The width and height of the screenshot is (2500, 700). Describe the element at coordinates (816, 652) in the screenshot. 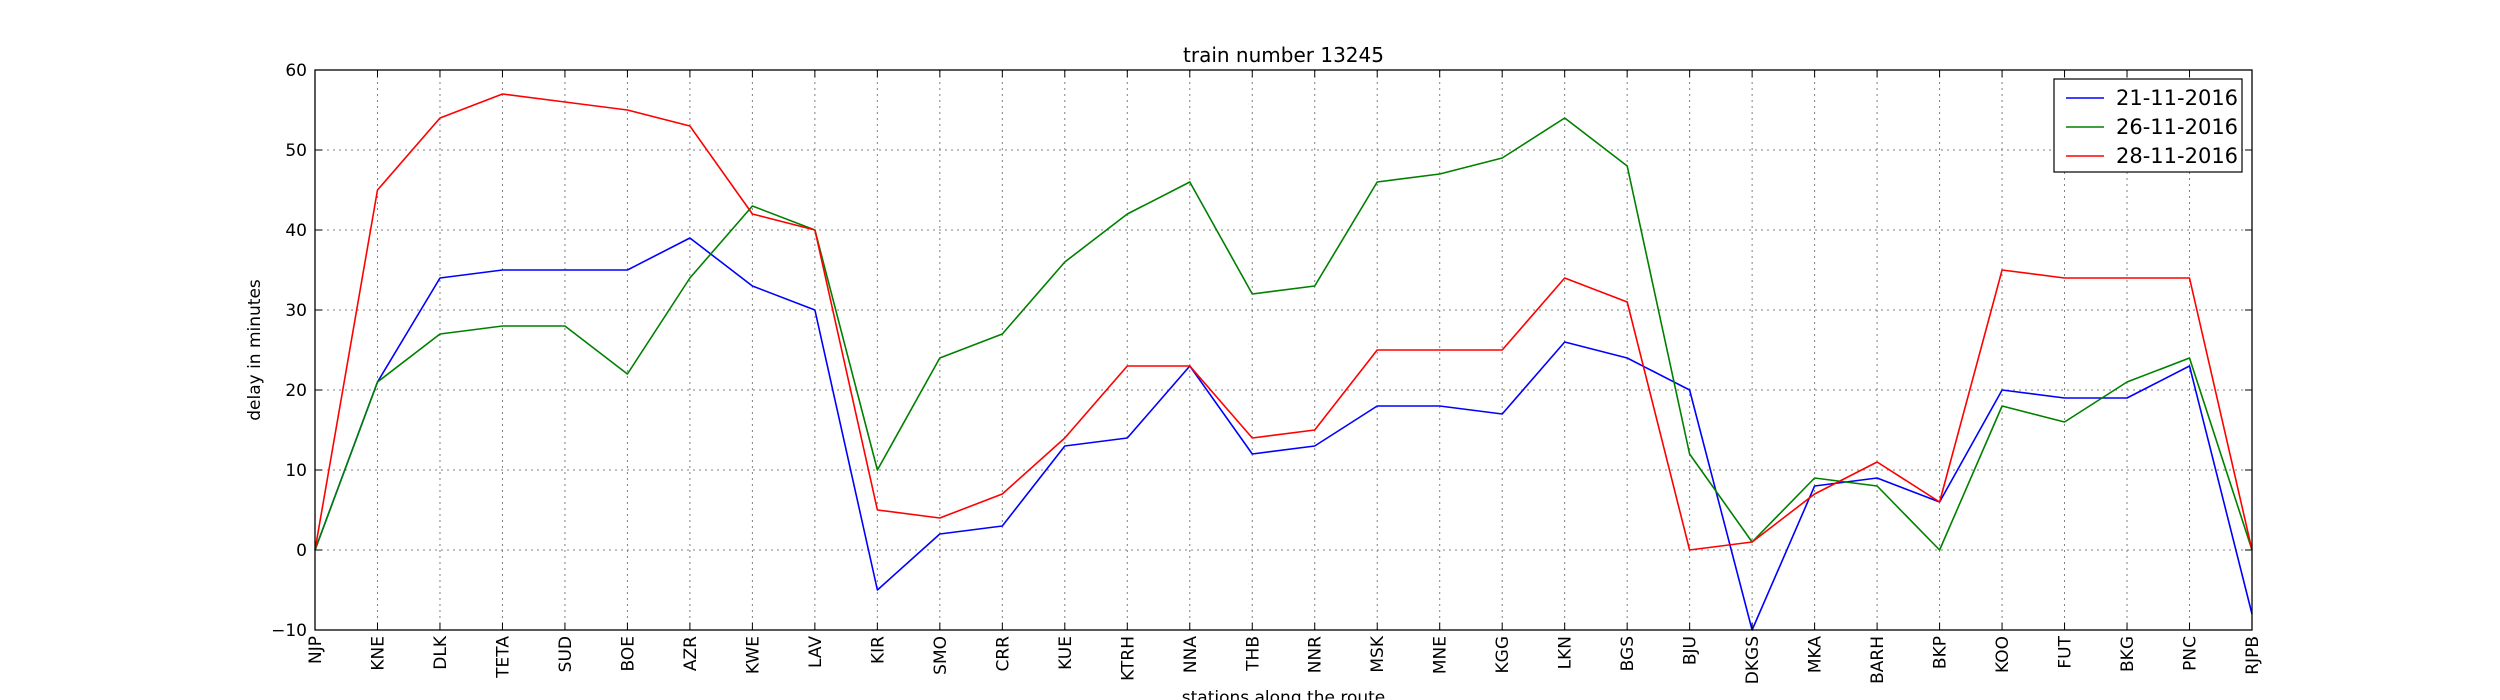

I see `x-tick-label: LAV` at that location.